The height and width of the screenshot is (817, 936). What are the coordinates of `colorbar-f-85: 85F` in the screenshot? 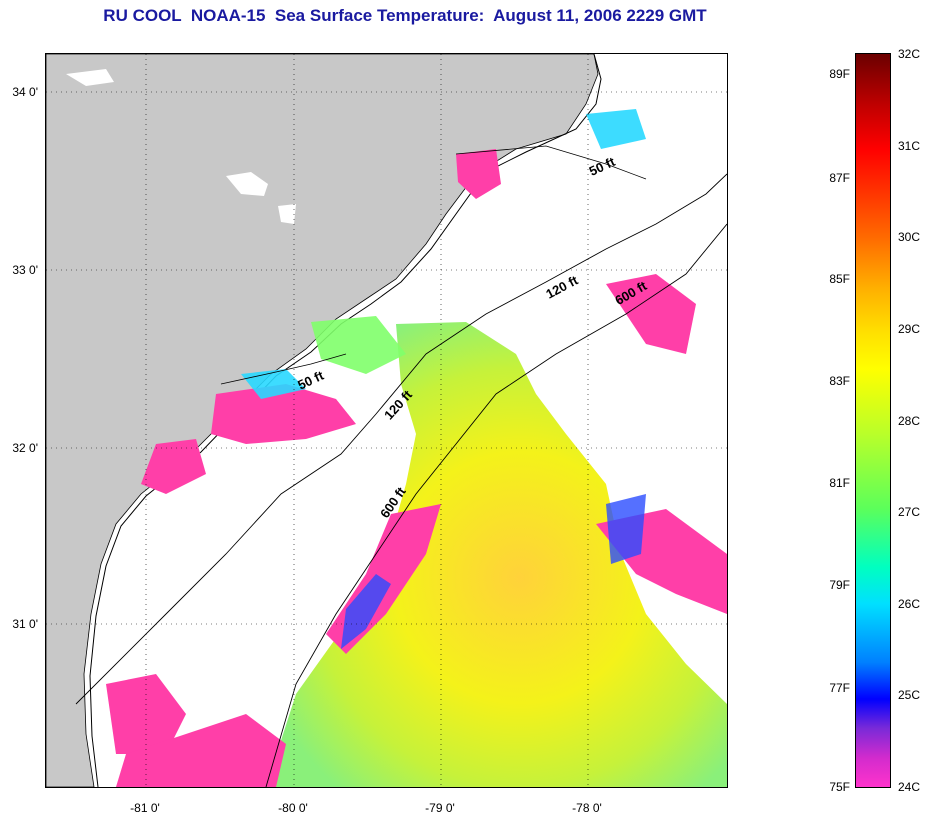 It's located at (839, 279).